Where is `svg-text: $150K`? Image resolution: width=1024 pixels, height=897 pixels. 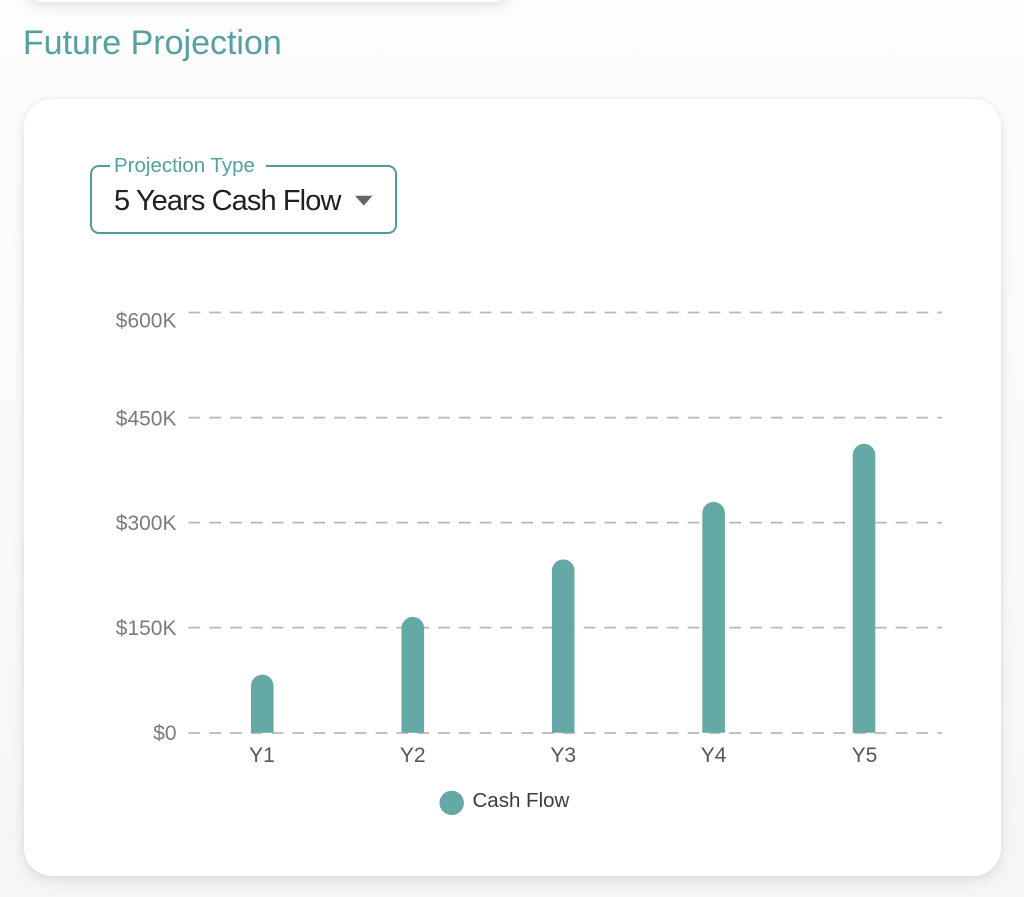 svg-text: $150K is located at coordinates (146, 628).